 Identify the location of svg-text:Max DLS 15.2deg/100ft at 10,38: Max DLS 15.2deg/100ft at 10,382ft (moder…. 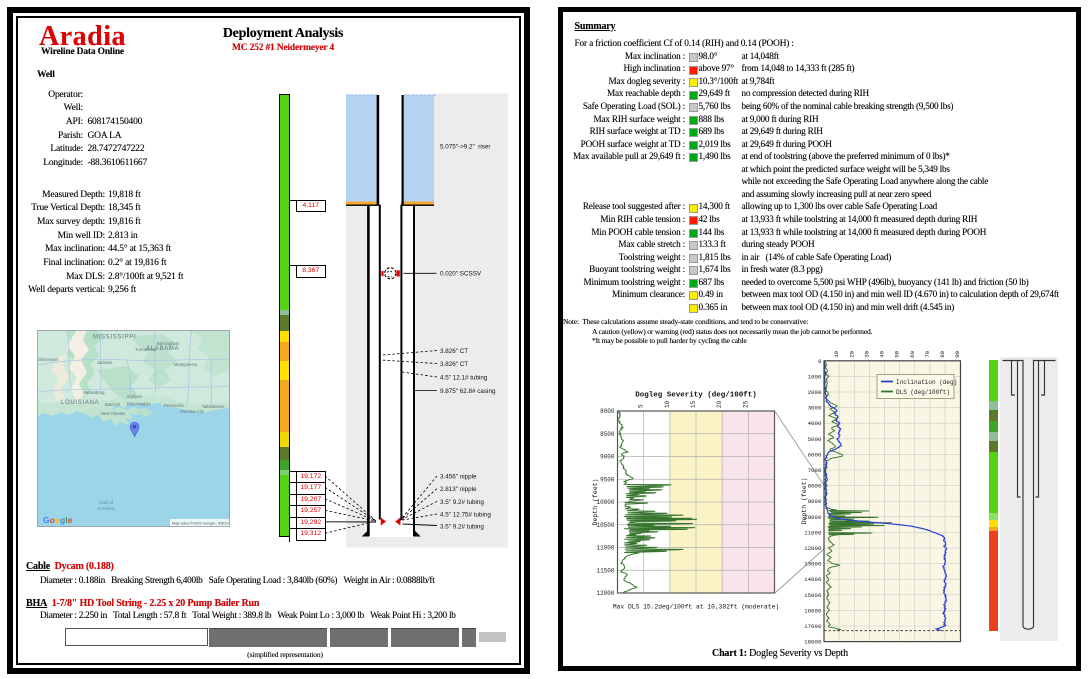
(696, 607).